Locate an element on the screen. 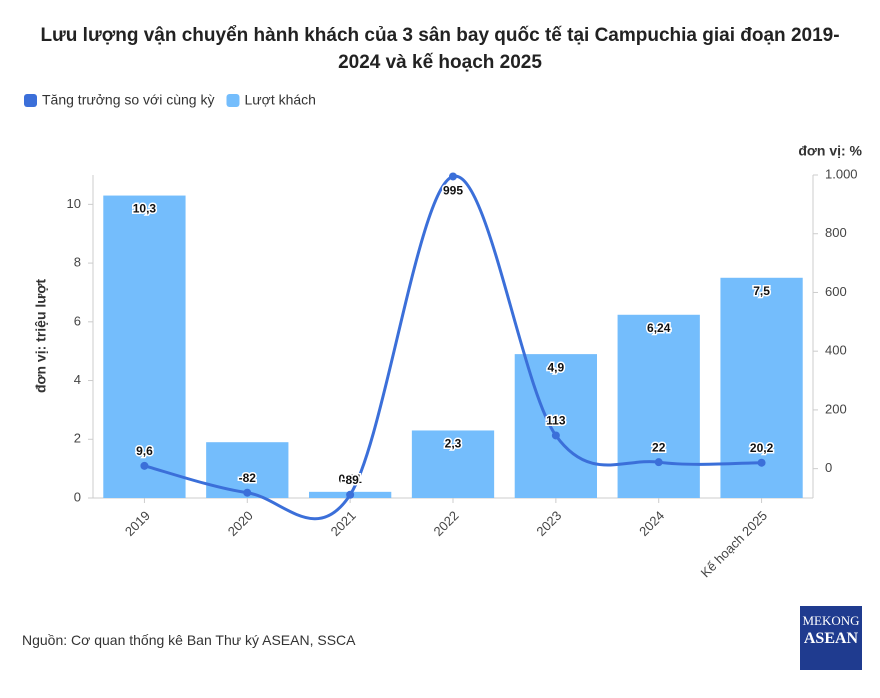 The height and width of the screenshot is (698, 880). x-tick-label: 2019 is located at coordinates (137, 523).